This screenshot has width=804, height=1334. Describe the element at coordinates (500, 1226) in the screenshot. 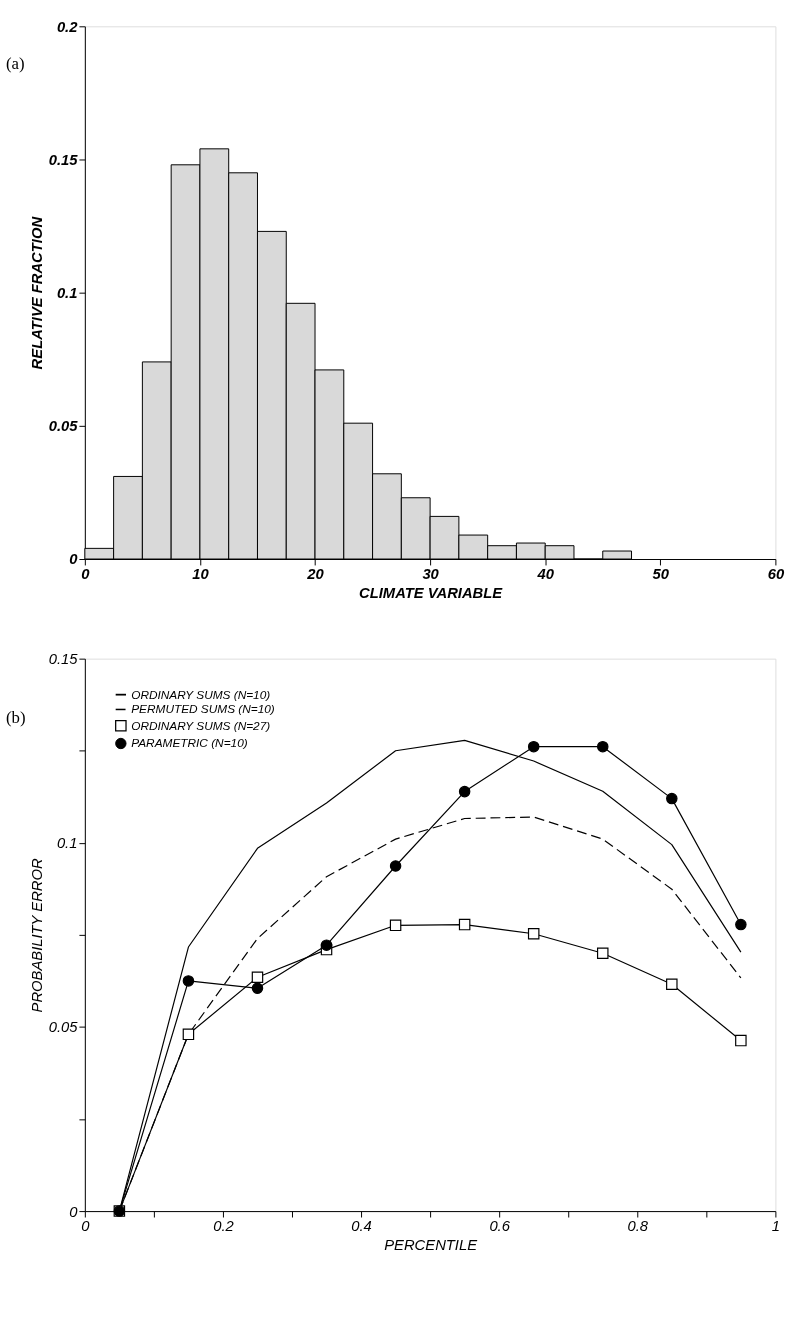

I see `x-tick-label: 0.6` at that location.